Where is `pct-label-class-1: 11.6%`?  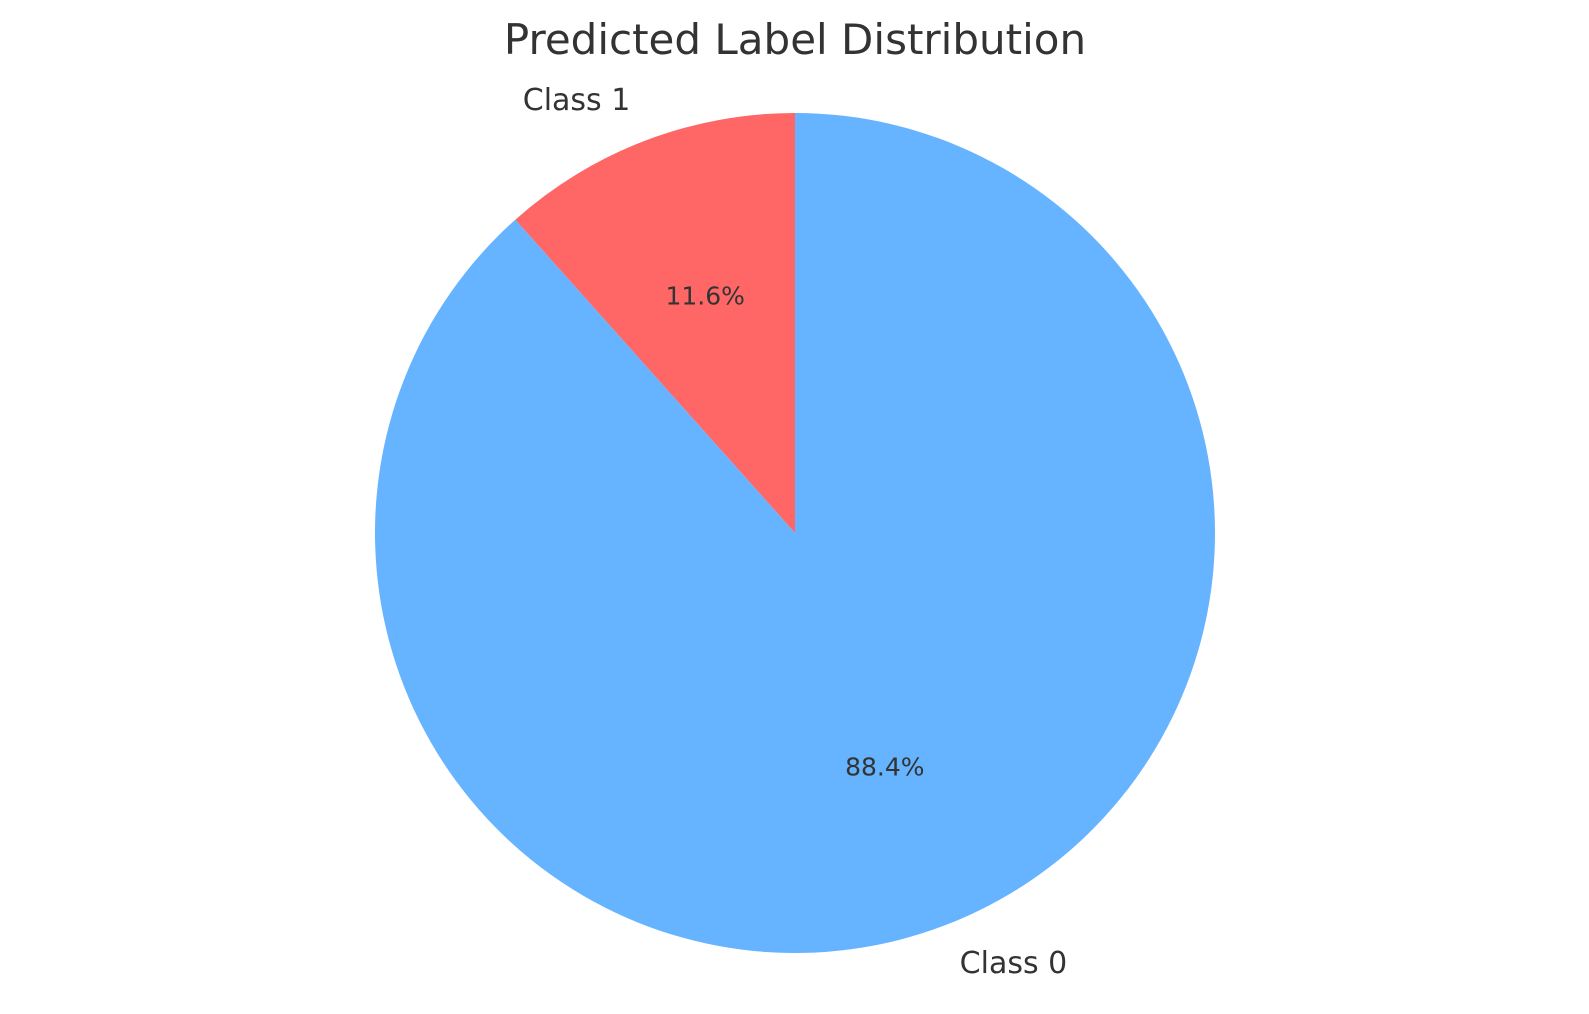
pct-label-class-1: 11.6% is located at coordinates (704, 296).